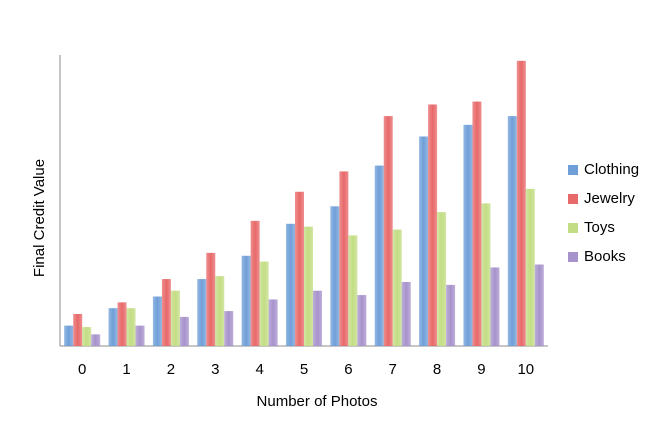 The height and width of the screenshot is (437, 669). What do you see at coordinates (215, 369) in the screenshot?
I see `x-tick-label: 3` at bounding box center [215, 369].